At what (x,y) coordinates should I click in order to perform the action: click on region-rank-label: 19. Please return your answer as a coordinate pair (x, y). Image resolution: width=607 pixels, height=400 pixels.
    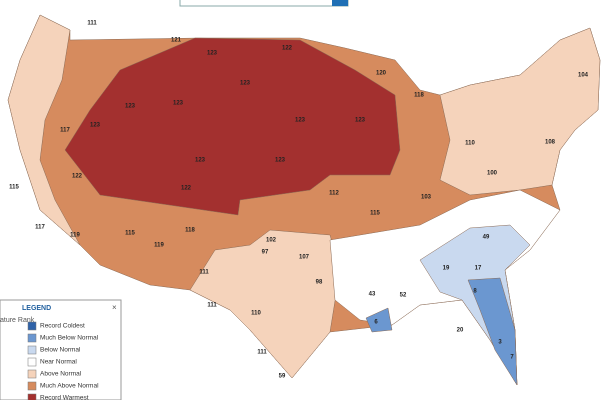
    Looking at the image, I should click on (446, 269).